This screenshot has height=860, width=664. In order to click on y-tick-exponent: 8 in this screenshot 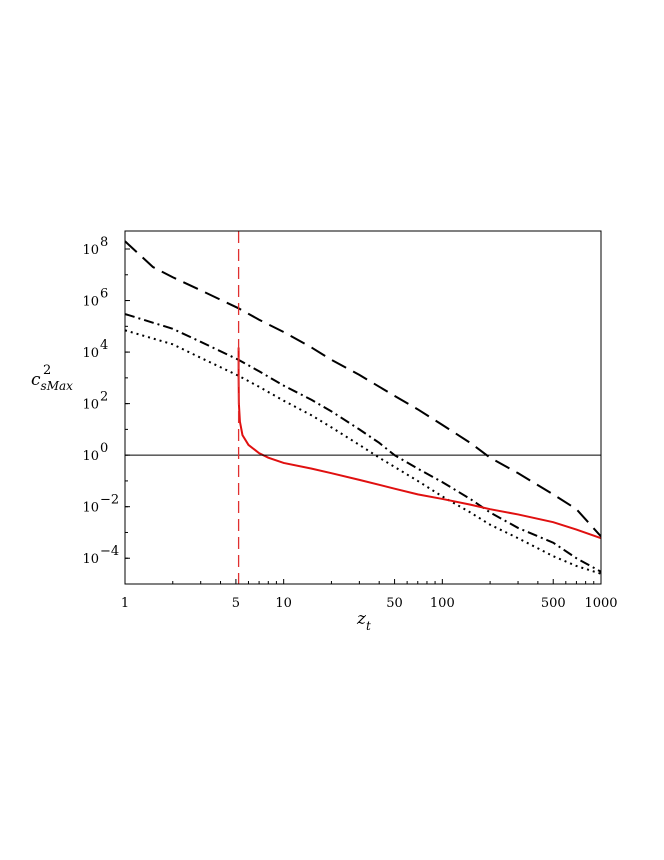, I will do `click(104, 242)`.